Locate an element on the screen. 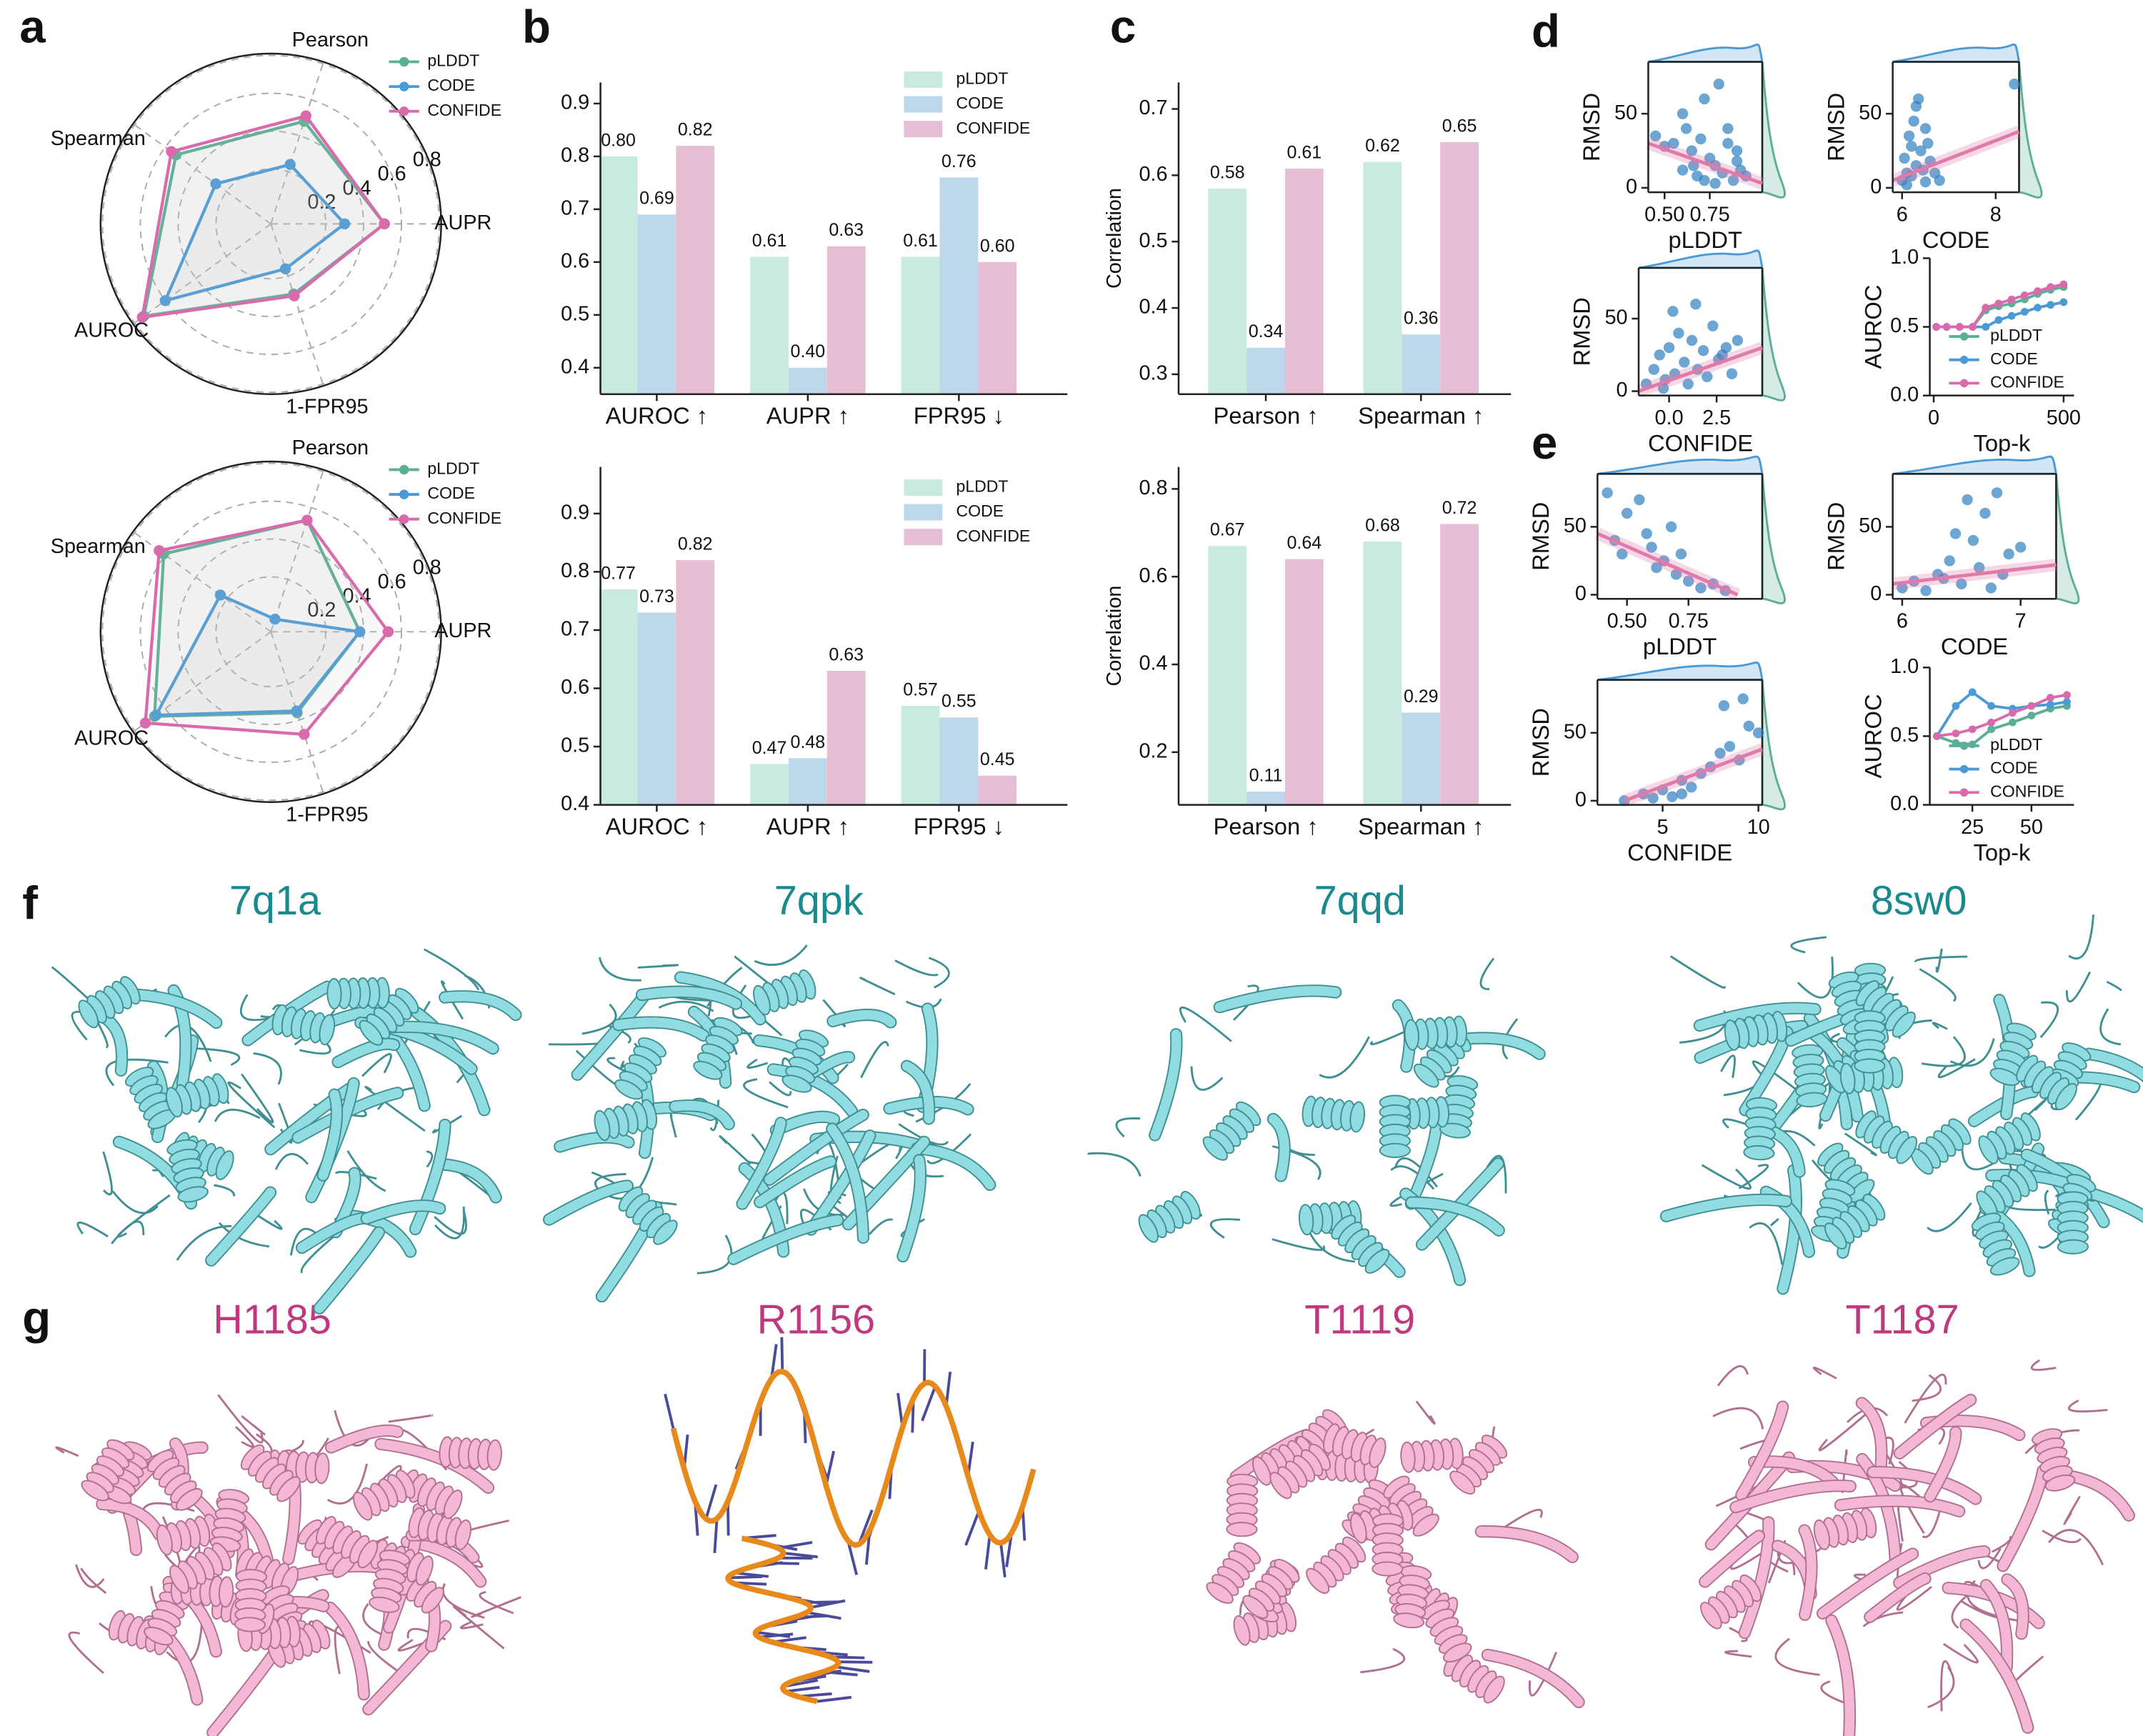  y-axis-label: RMSD is located at coordinates (1836, 127).